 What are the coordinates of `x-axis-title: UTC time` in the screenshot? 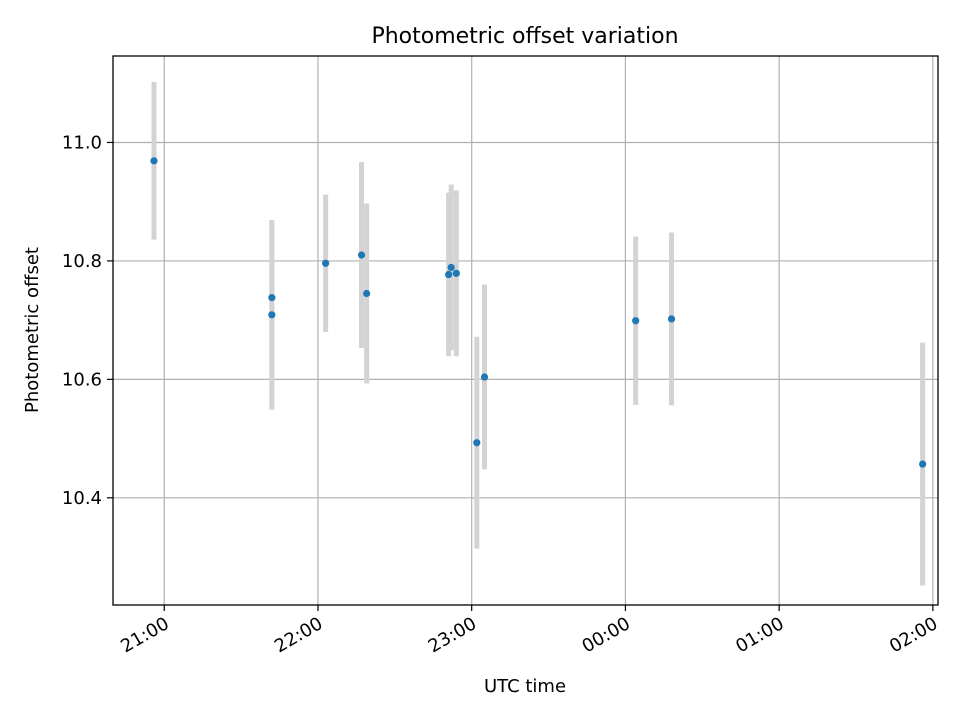 It's located at (525, 686).